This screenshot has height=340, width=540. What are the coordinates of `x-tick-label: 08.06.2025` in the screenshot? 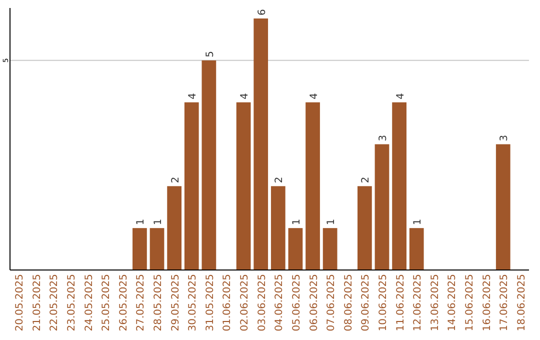 It's located at (348, 303).